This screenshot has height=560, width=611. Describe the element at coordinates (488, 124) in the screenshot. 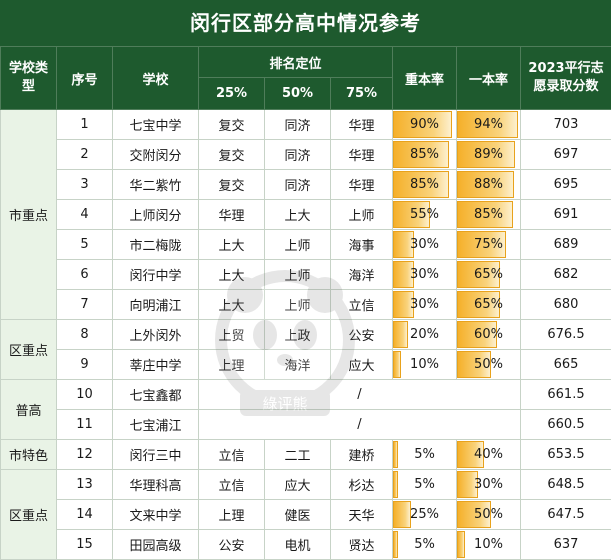

I see `yiben-rate-value: 94%` at that location.